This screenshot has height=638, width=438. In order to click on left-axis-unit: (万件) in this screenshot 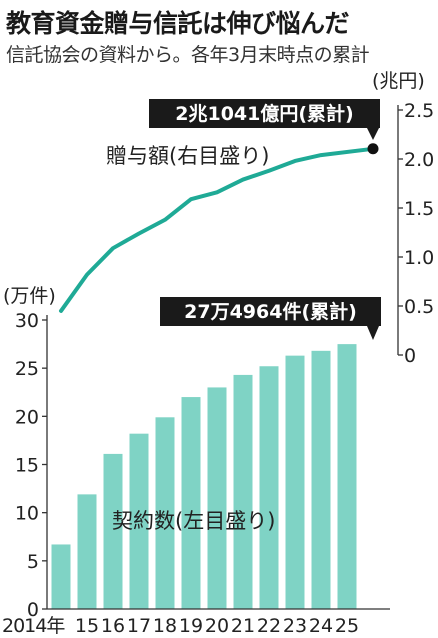, I will do `click(29, 296)`.